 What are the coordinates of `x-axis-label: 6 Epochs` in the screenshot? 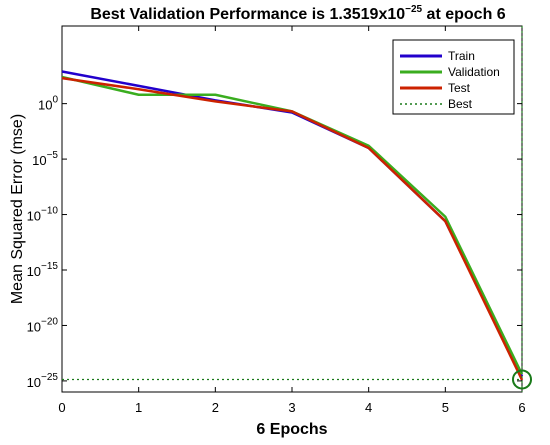 It's located at (291, 429).